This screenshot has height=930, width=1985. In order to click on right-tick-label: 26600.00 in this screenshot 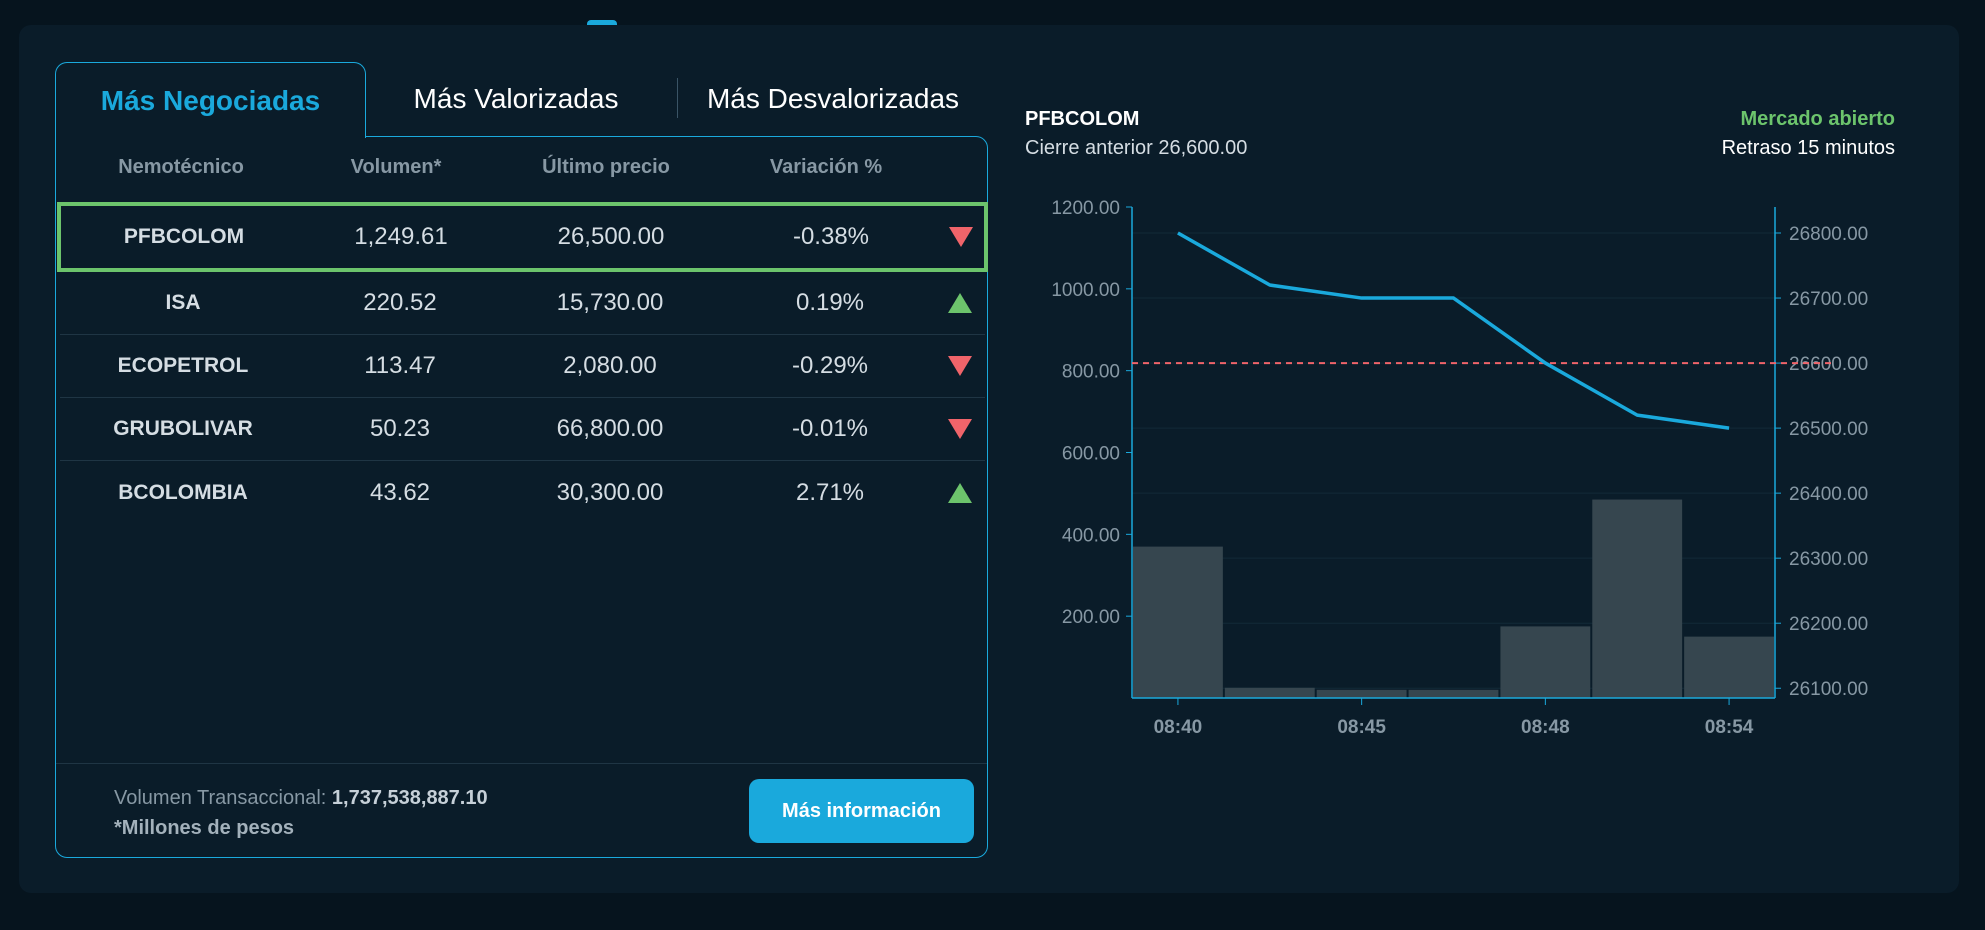, I will do `click(1828, 364)`.